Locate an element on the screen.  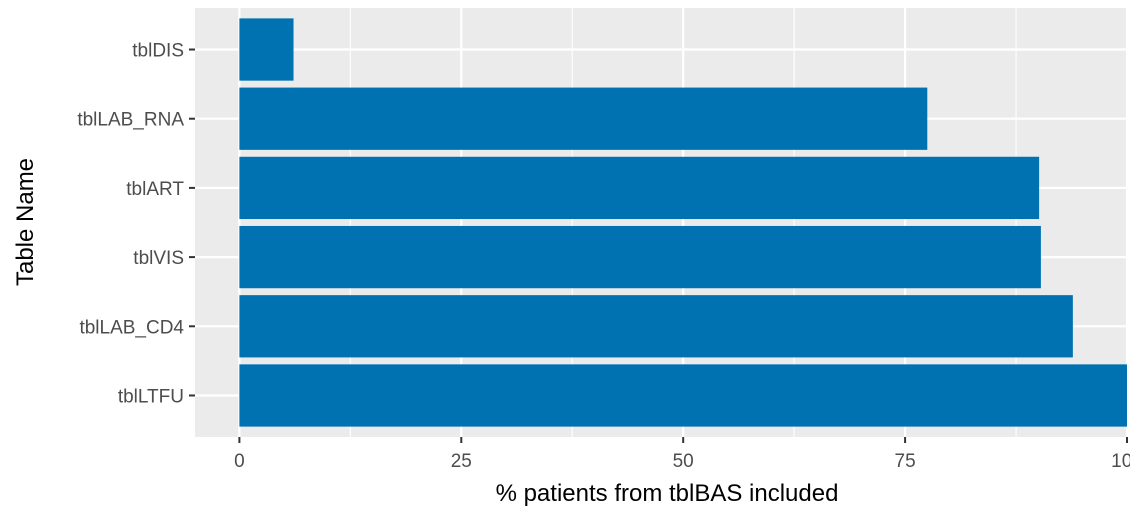
x-tick-label: 25 is located at coordinates (461, 461).